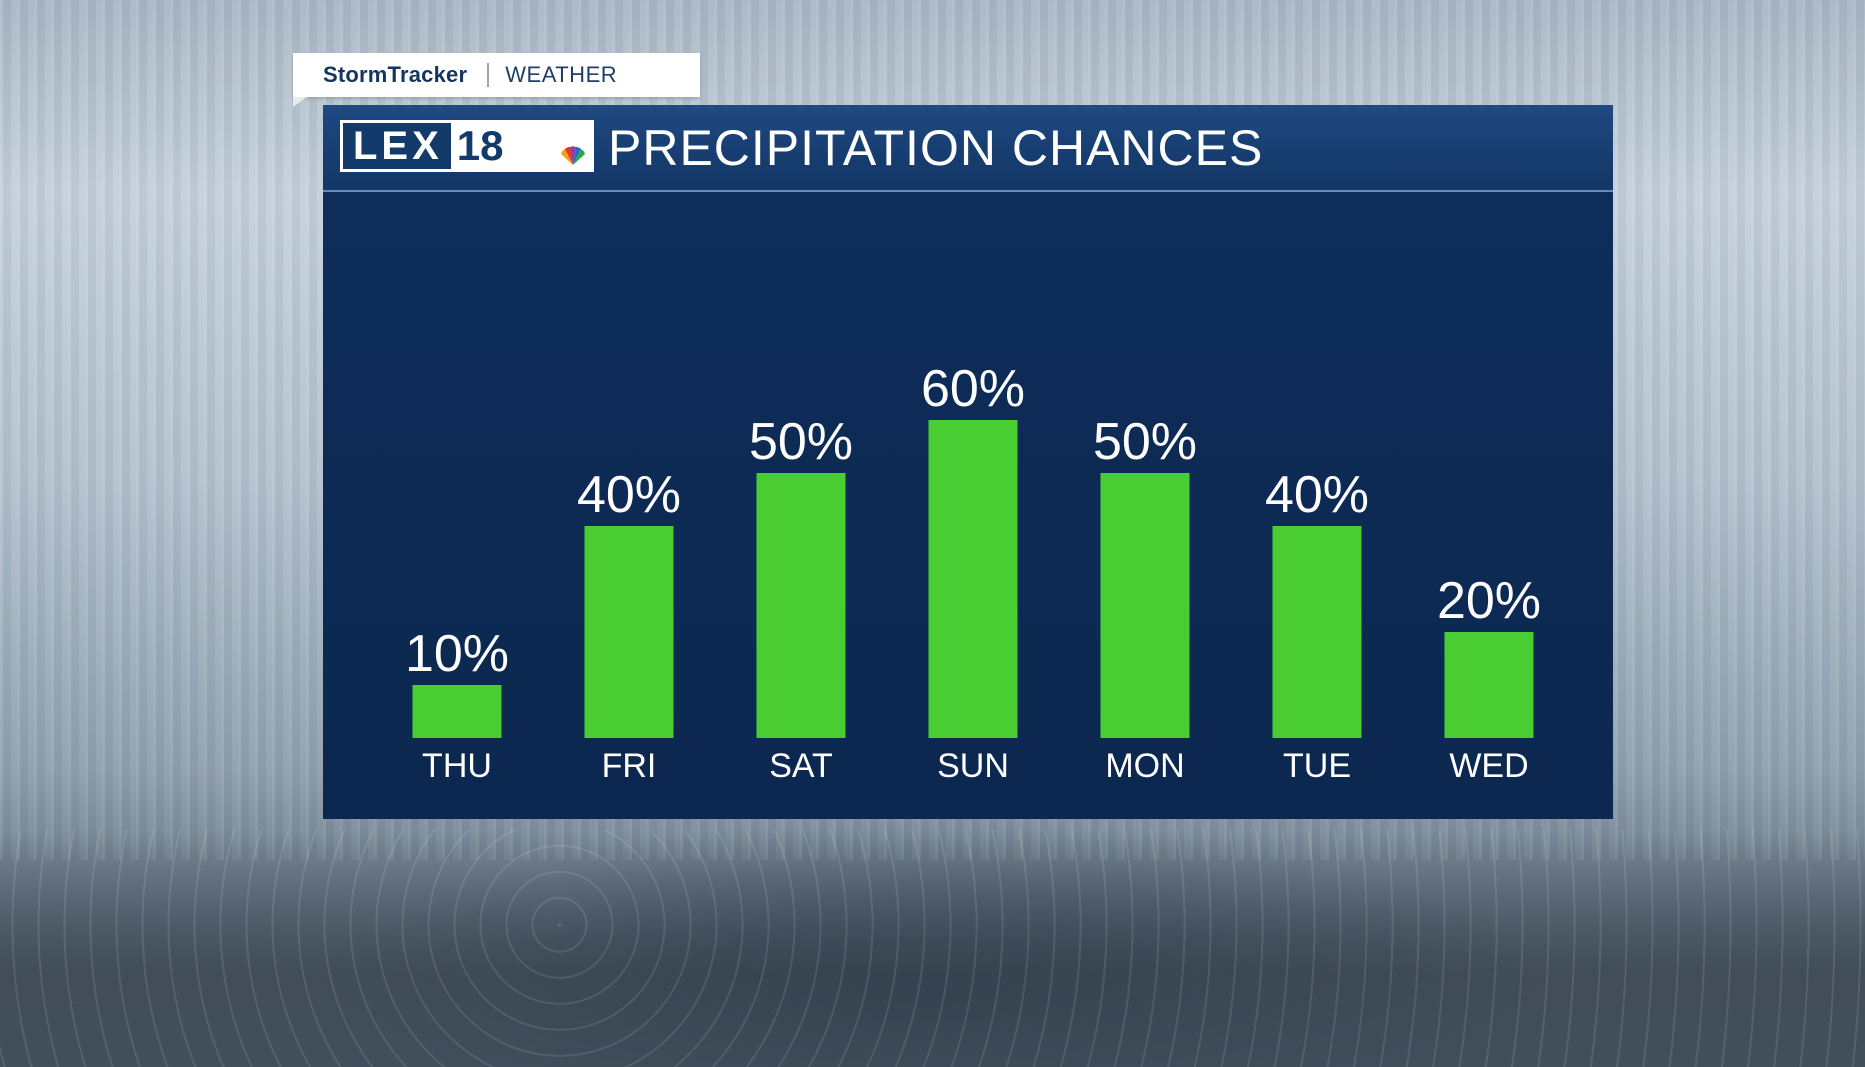  Describe the element at coordinates (936, 148) in the screenshot. I see `chart-title: PRECIPITATION CHANCES` at that location.